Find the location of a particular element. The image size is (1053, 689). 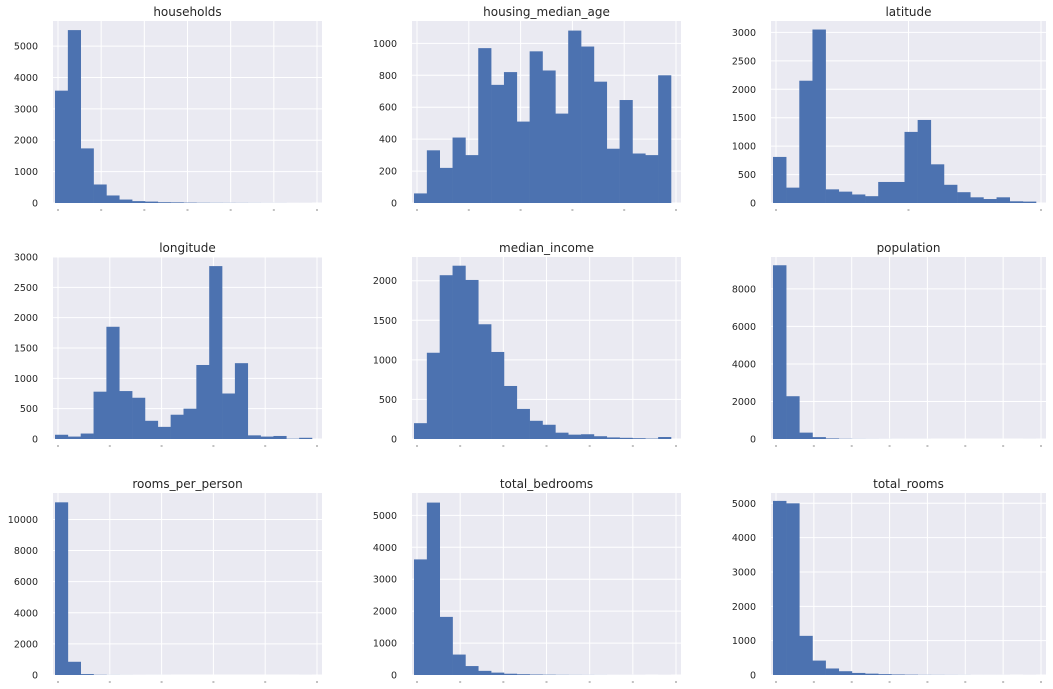

chart-title: latitude is located at coordinates (908, 12).